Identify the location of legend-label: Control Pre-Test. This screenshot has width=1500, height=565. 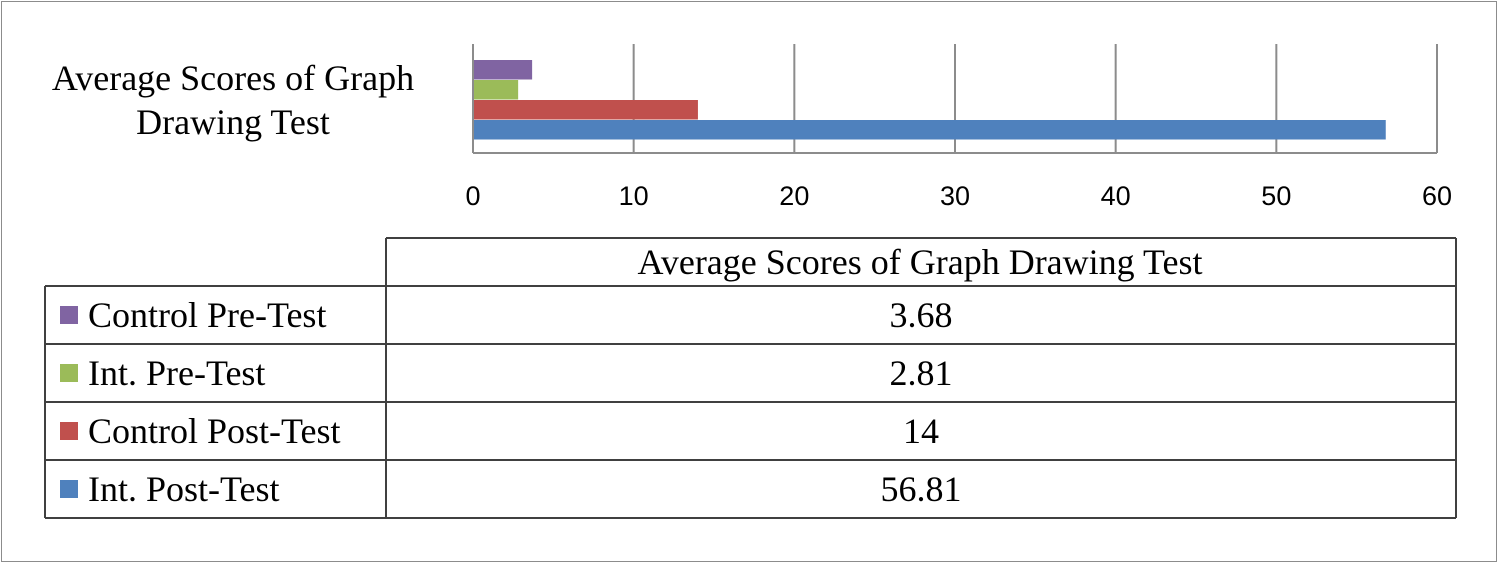
(207, 315).